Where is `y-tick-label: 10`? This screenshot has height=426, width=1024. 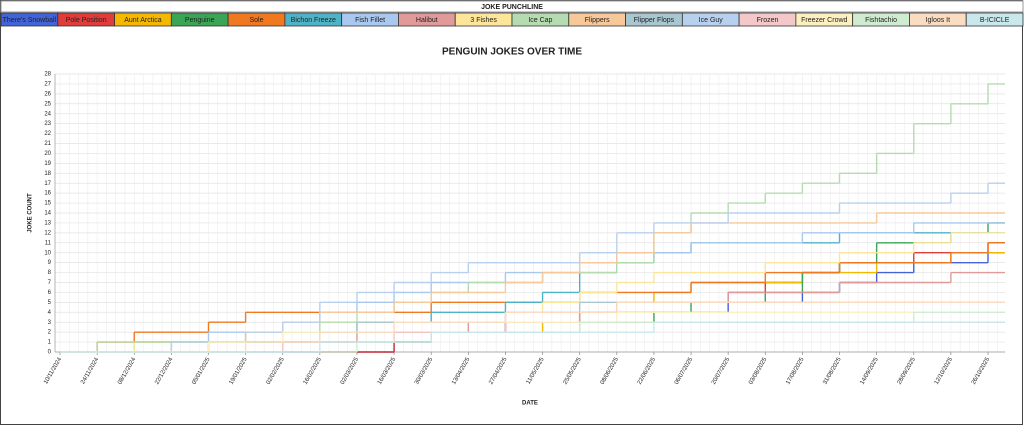
y-tick-label: 10 is located at coordinates (47, 253).